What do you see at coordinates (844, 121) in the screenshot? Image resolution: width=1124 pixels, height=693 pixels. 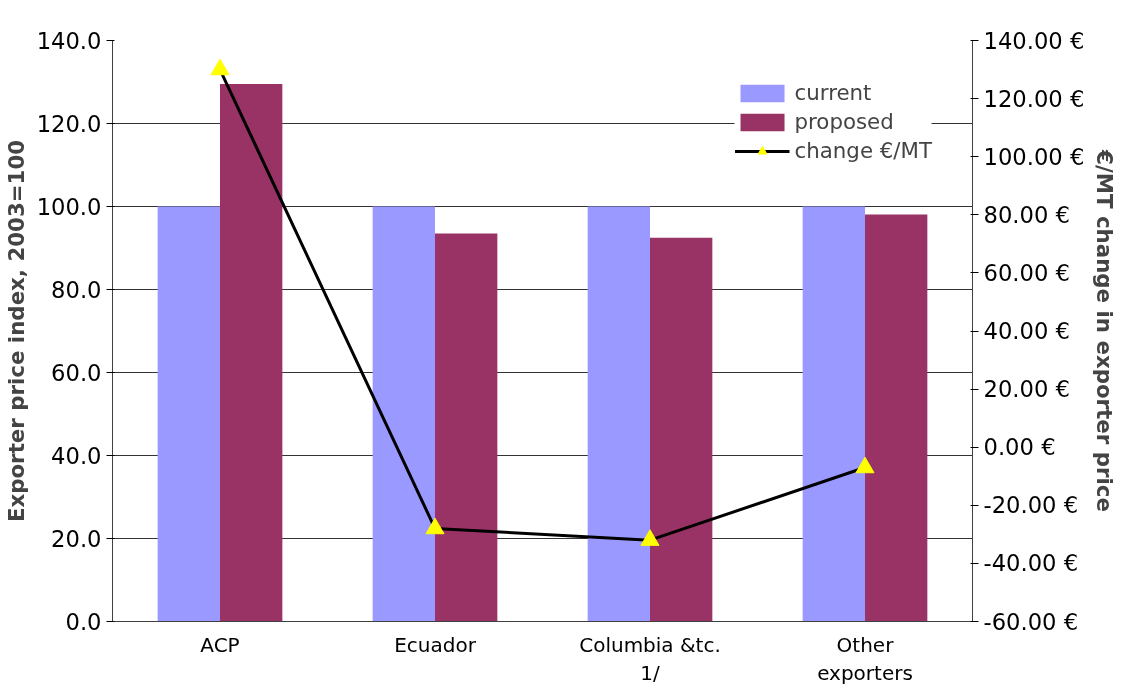 I see `legend-label: proposed` at bounding box center [844, 121].